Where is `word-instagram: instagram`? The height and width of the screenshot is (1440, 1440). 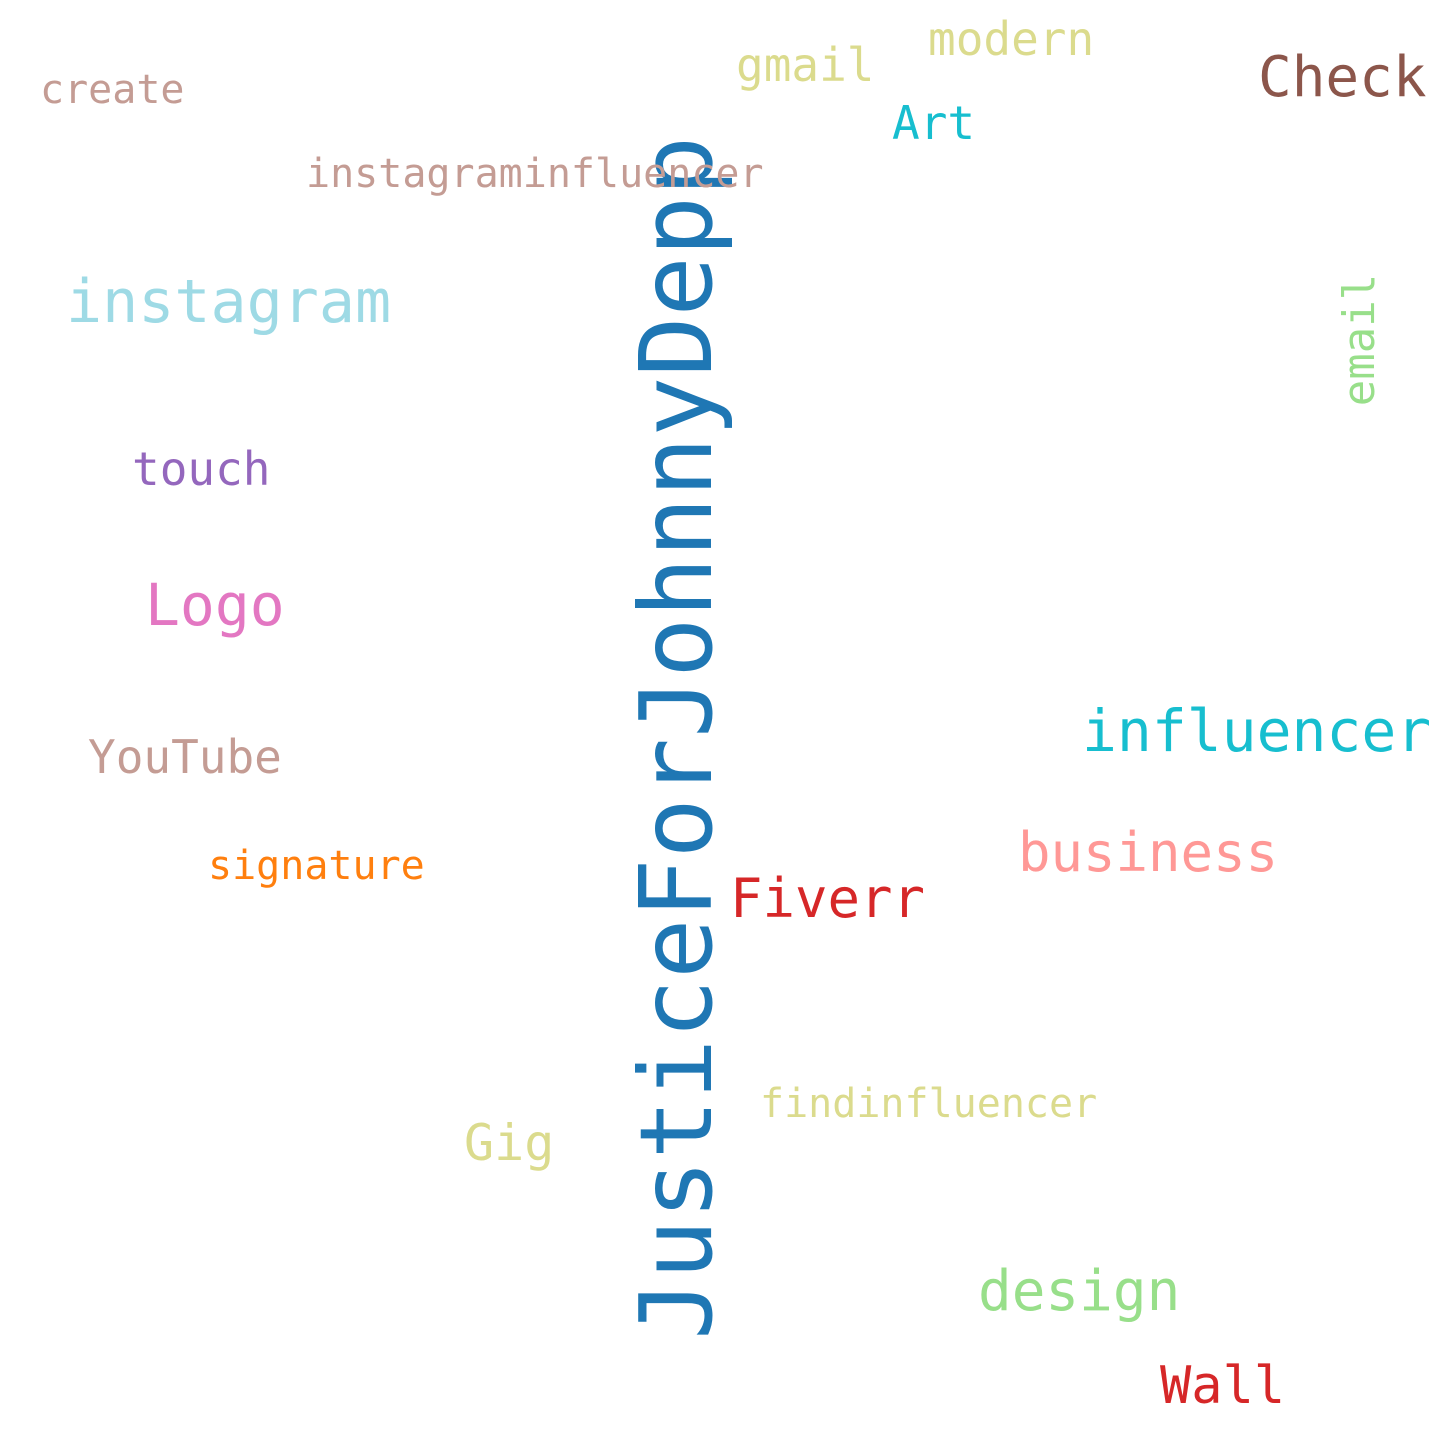 word-instagram: instagram is located at coordinates (229, 302).